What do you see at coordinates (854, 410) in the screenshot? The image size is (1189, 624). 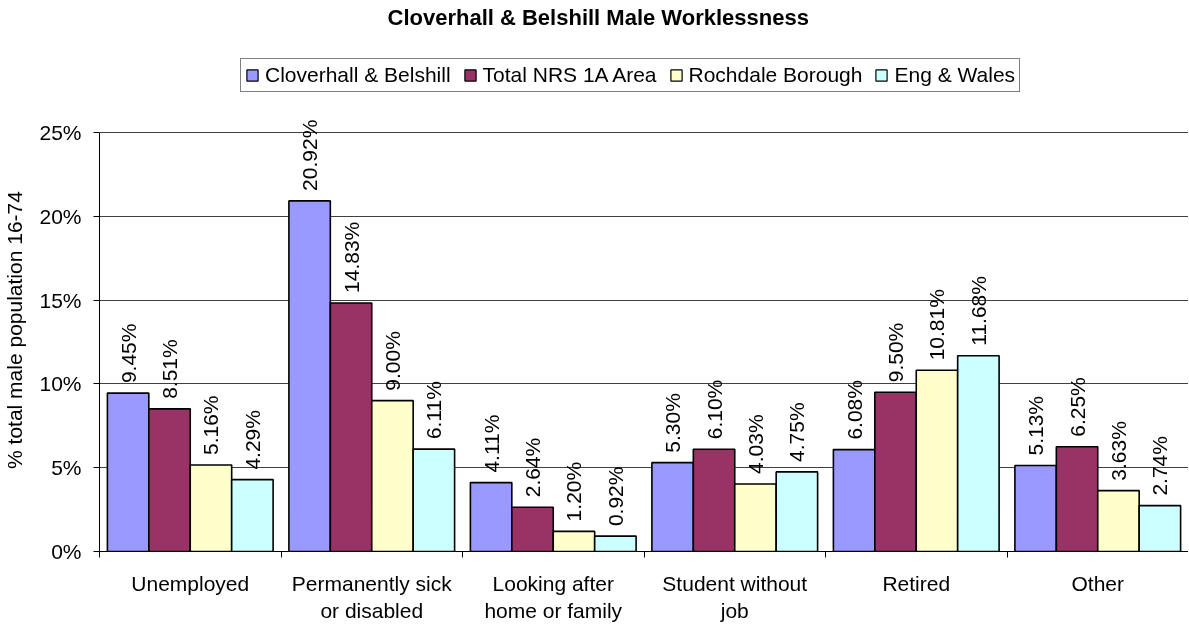 I see `data-label: 6.08%` at bounding box center [854, 410].